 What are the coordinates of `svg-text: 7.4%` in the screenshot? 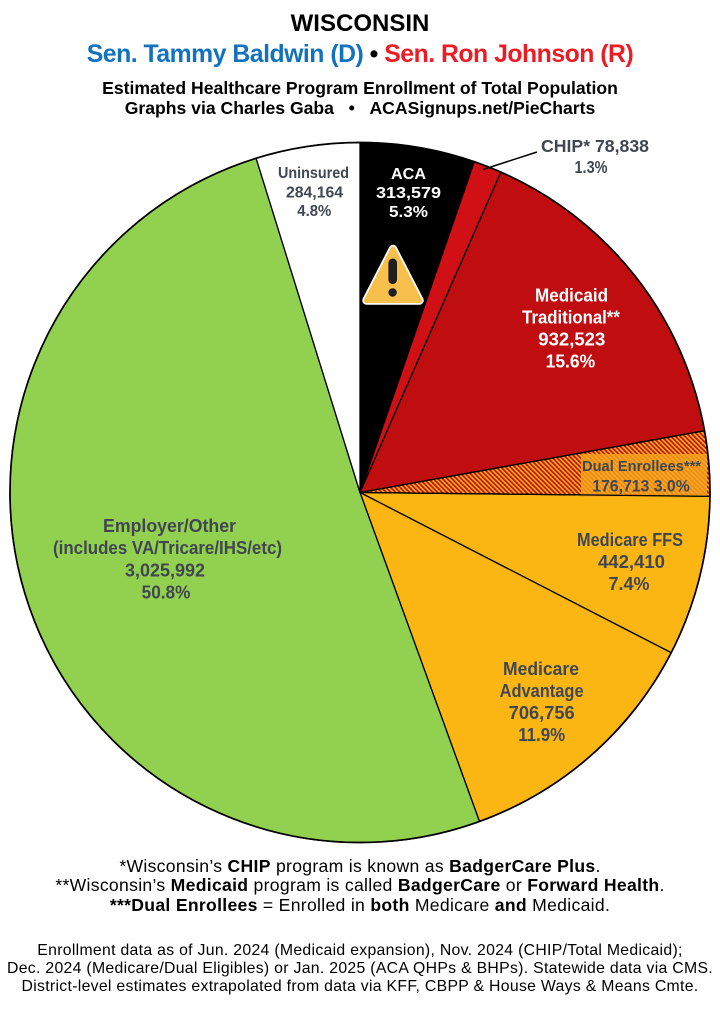 It's located at (629, 584).